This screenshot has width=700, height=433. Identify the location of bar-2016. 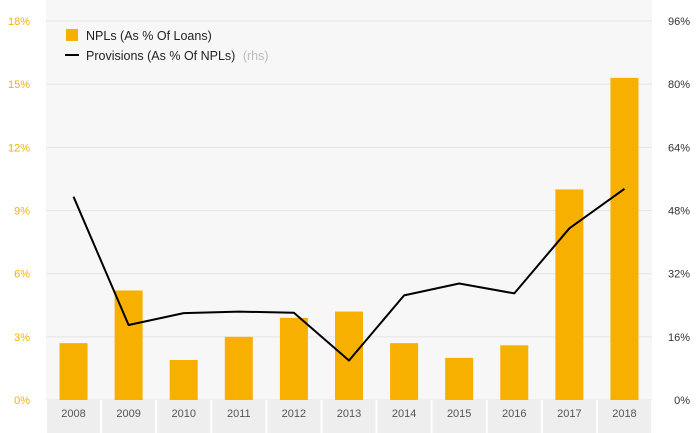
(514, 372).